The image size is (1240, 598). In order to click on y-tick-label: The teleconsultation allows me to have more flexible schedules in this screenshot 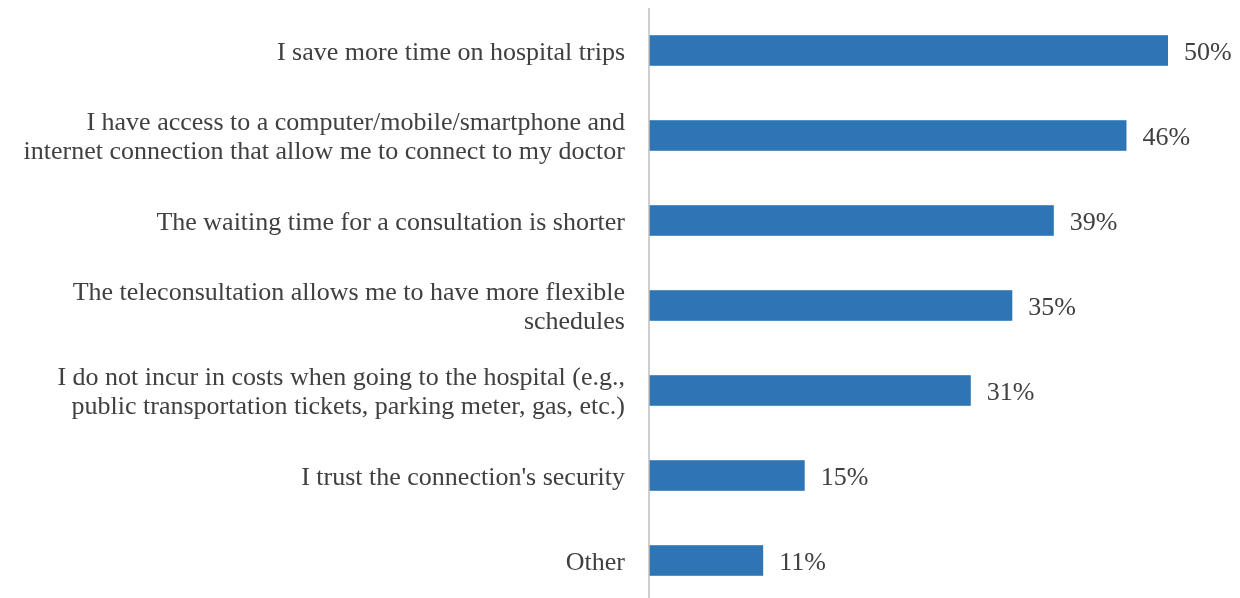, I will do `click(348, 306)`.